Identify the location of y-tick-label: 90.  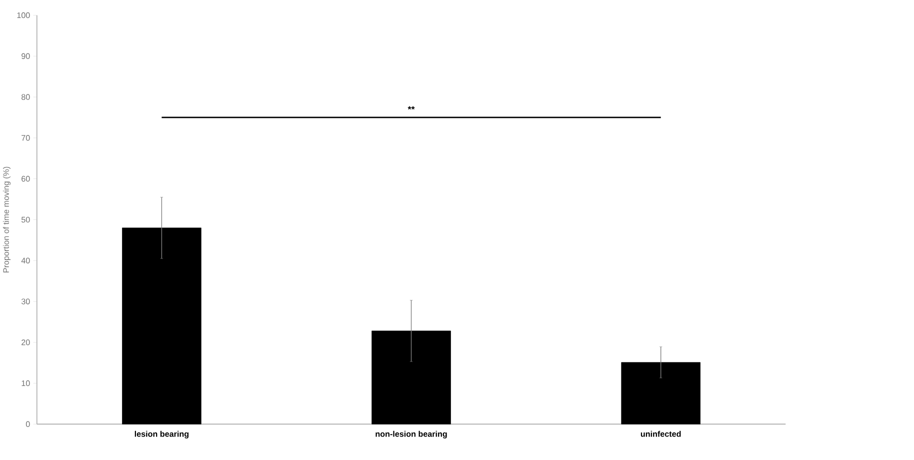
(26, 56).